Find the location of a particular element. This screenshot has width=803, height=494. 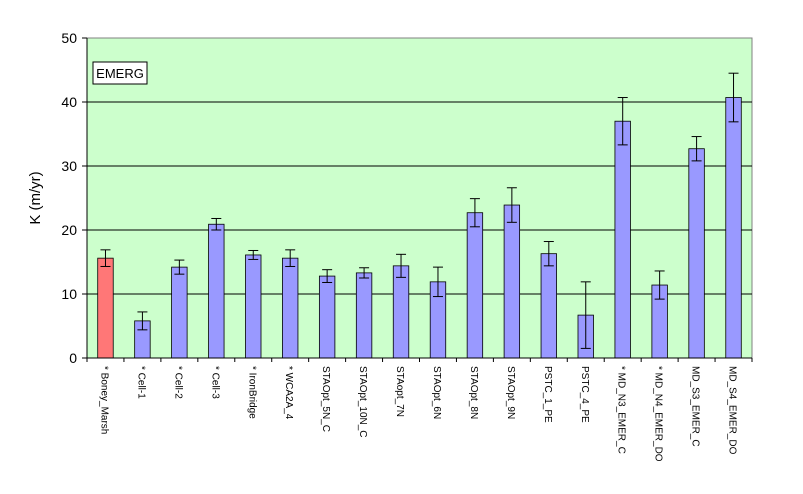

y-tick-label: 10 is located at coordinates (69, 294).